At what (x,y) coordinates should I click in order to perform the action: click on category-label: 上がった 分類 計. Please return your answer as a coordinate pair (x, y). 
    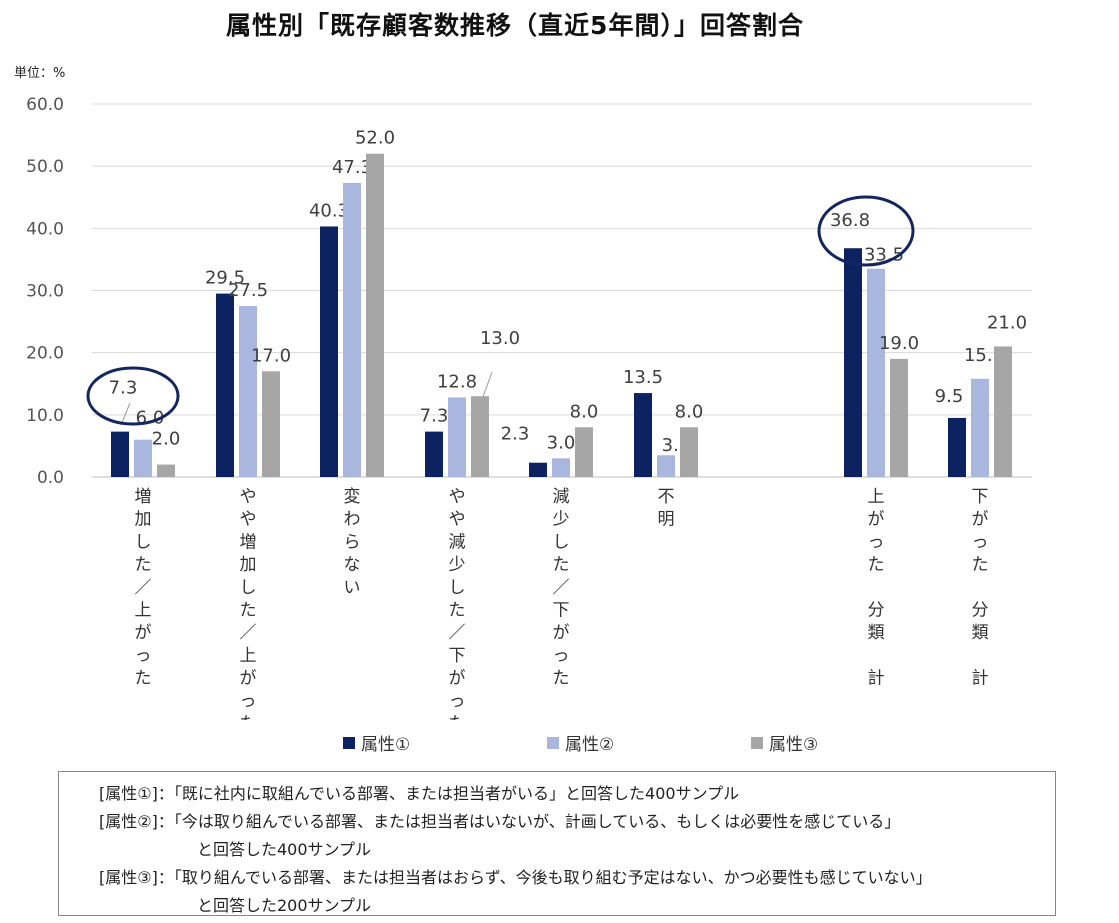
    Looking at the image, I should click on (876, 588).